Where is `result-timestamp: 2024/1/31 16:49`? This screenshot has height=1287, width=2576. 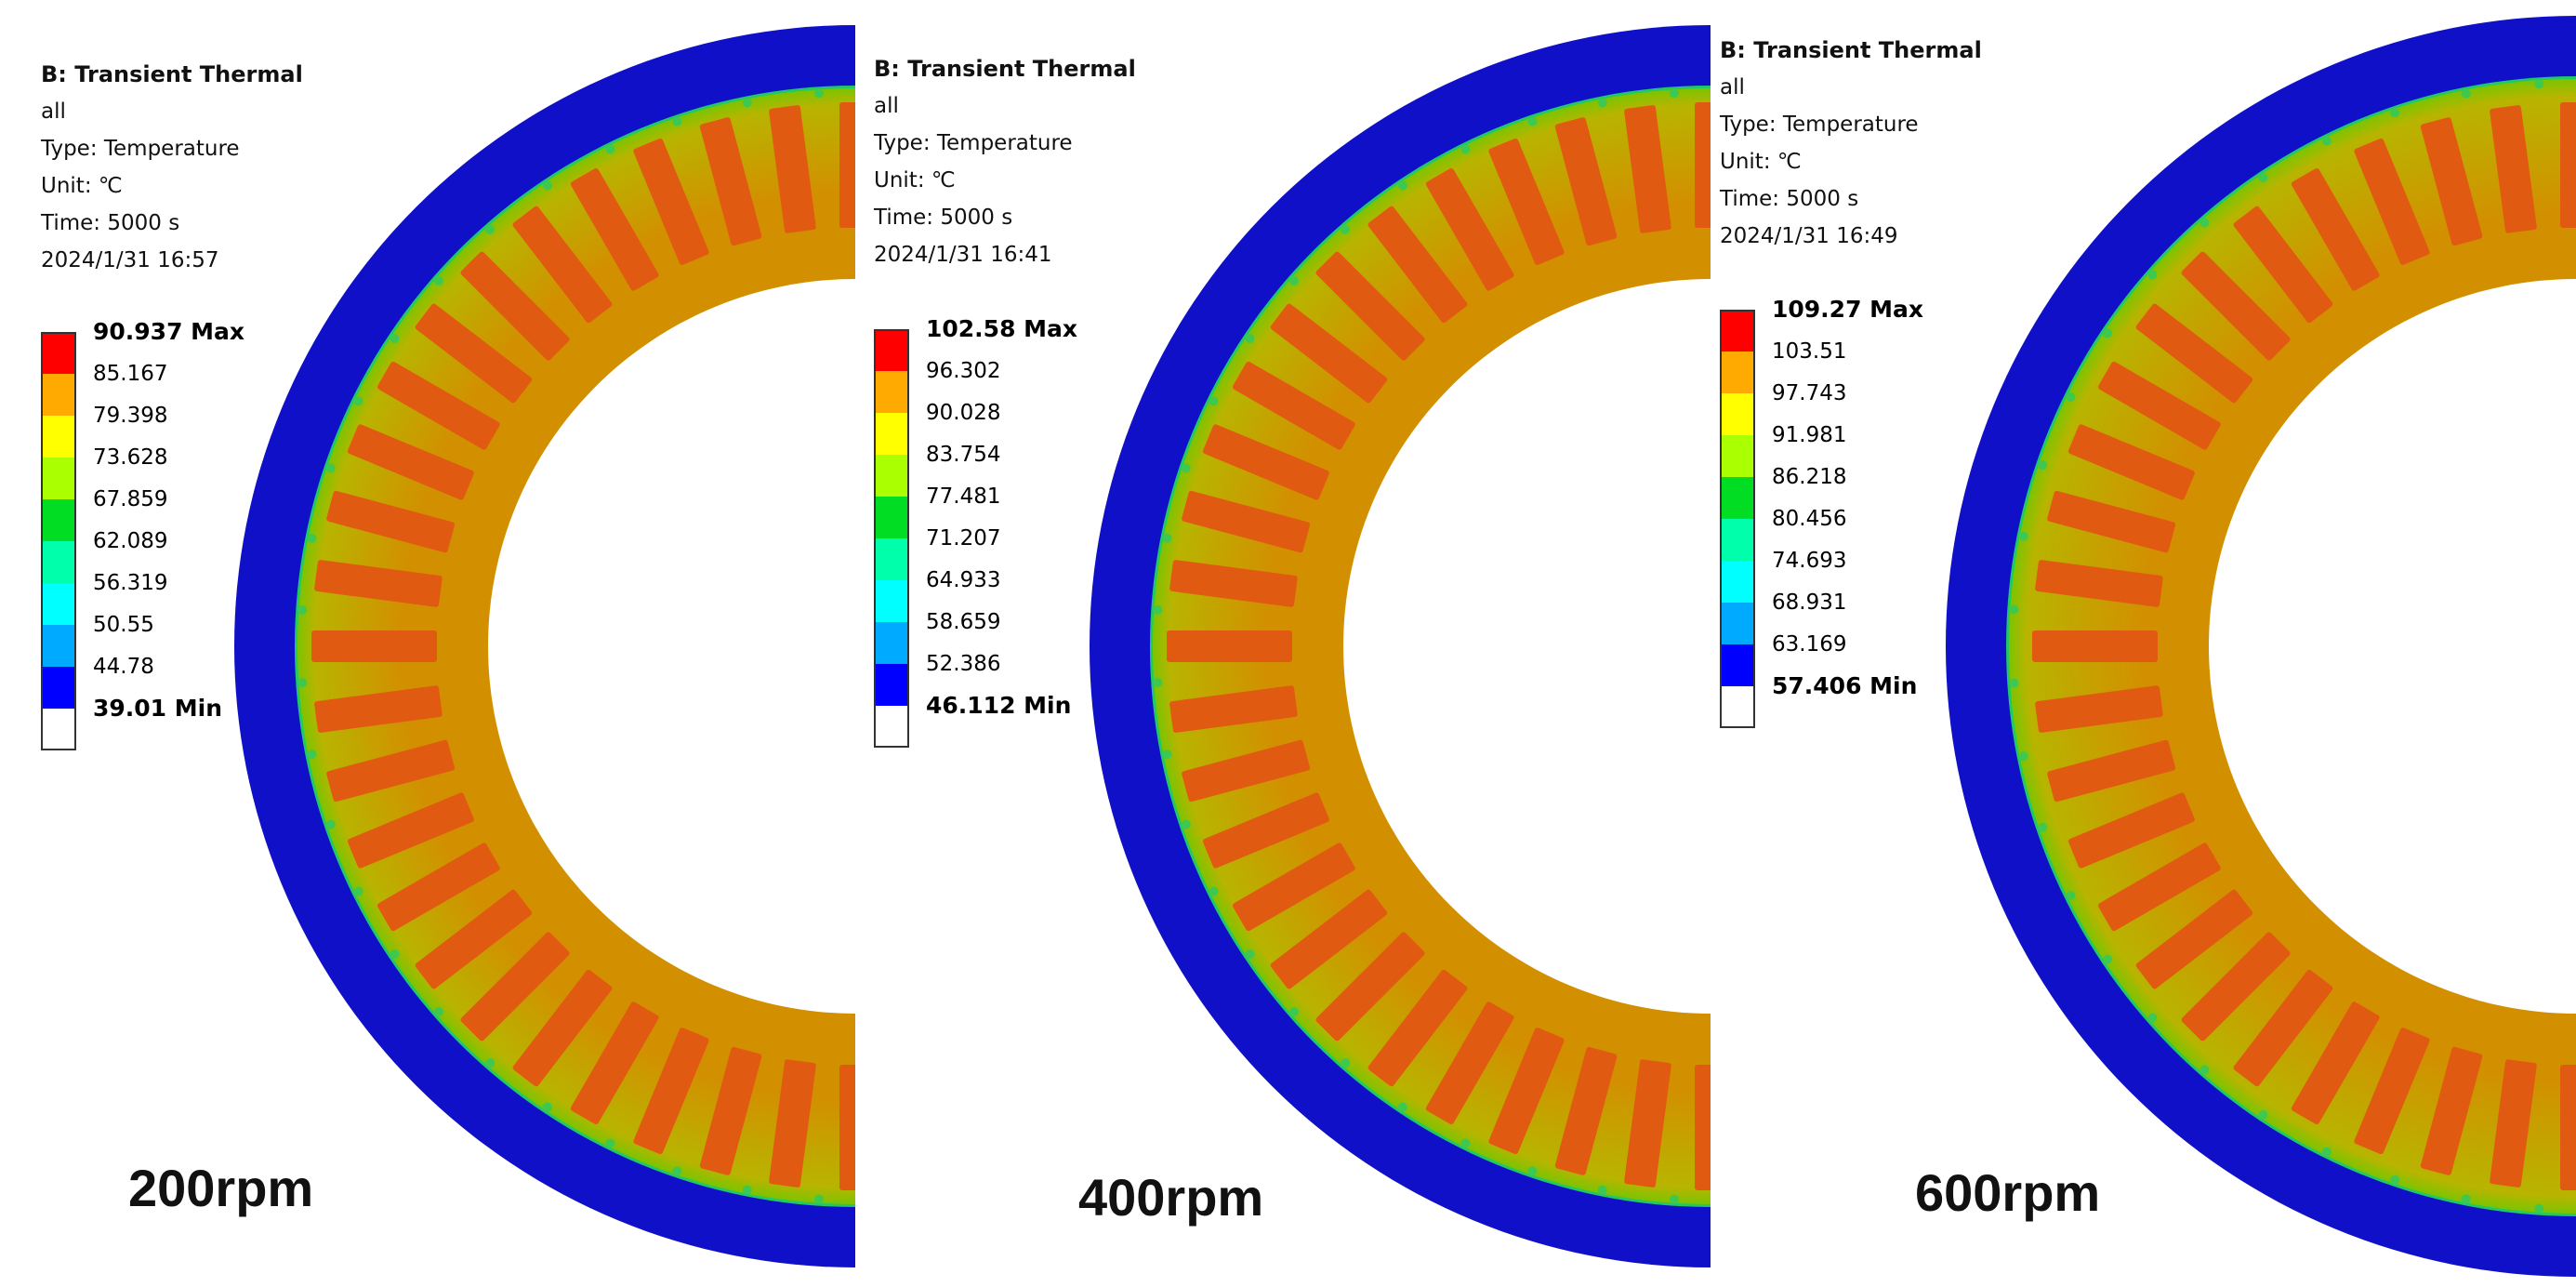
result-timestamp: 2024/1/31 16:49 is located at coordinates (1809, 236).